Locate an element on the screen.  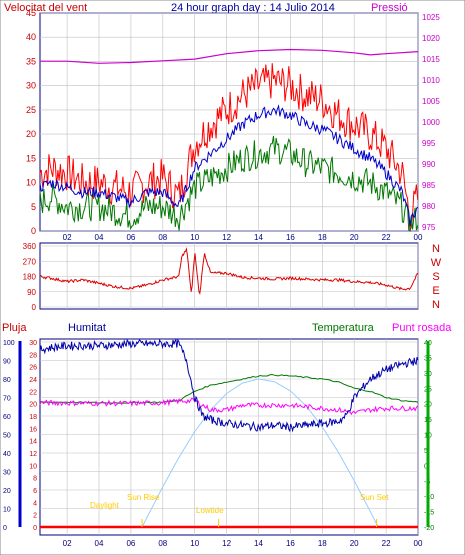
humidity-tick-label: 90 is located at coordinates (7, 362).